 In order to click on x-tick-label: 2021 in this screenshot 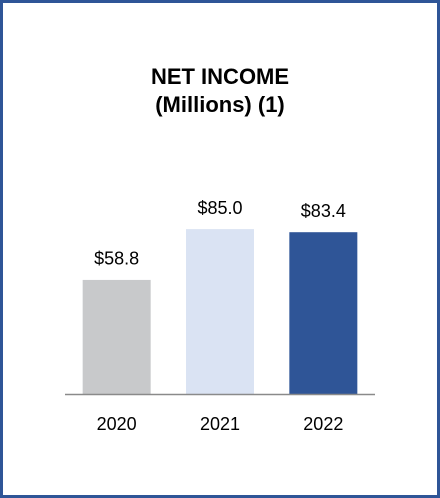, I will do `click(220, 424)`.